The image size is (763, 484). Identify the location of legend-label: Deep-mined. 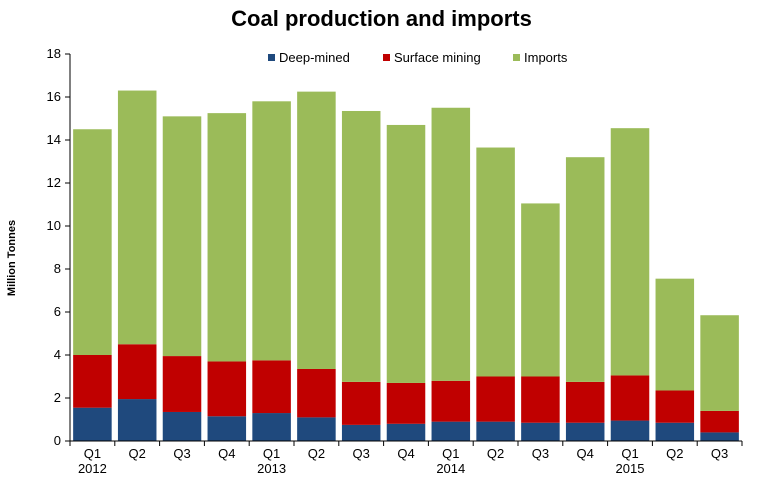
(314, 57).